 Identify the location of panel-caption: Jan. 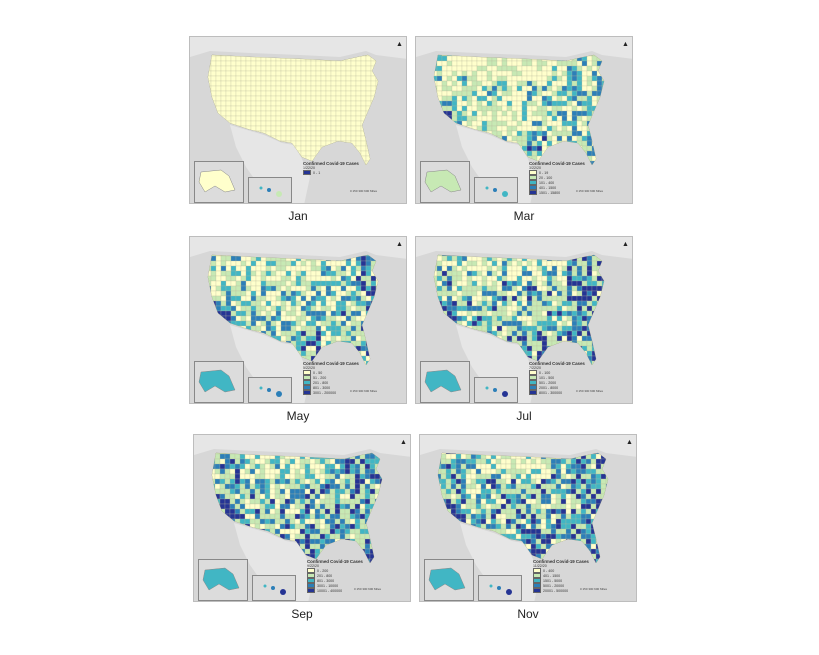
(298, 216).